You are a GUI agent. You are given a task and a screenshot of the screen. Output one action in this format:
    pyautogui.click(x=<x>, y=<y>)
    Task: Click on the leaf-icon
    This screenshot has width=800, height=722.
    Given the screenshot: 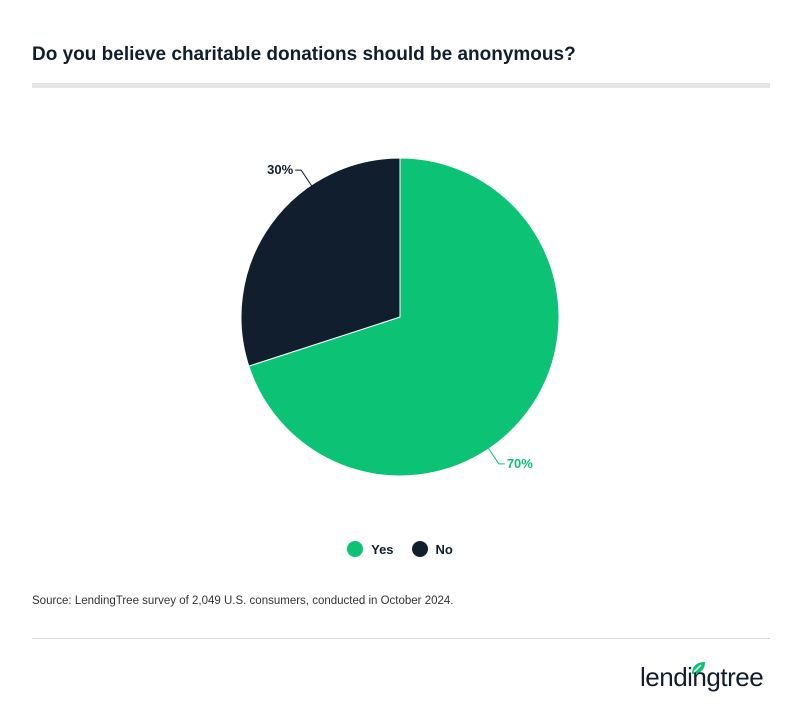 What is the action you would take?
    pyautogui.click(x=698, y=668)
    